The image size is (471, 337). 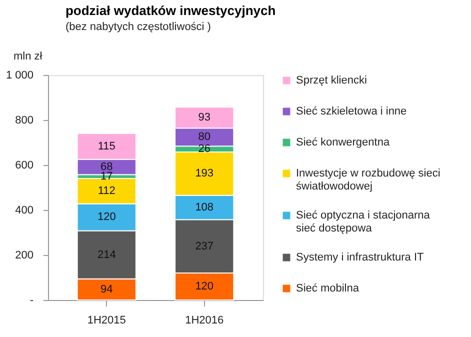 What do you see at coordinates (351, 112) in the screenshot?
I see `legend-label: Sieć szkieletowa i inne` at bounding box center [351, 112].